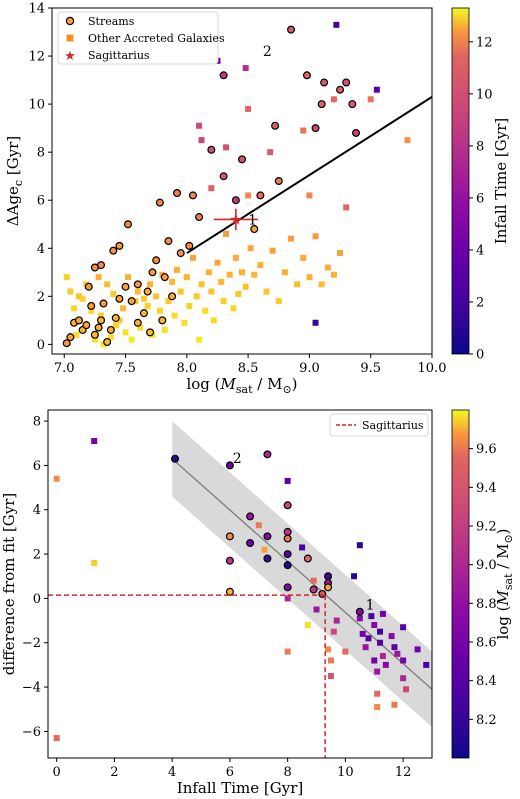 The image size is (520, 799). Describe the element at coordinates (480, 198) in the screenshot. I see `top-colorbar-tick-label: 6` at that location.